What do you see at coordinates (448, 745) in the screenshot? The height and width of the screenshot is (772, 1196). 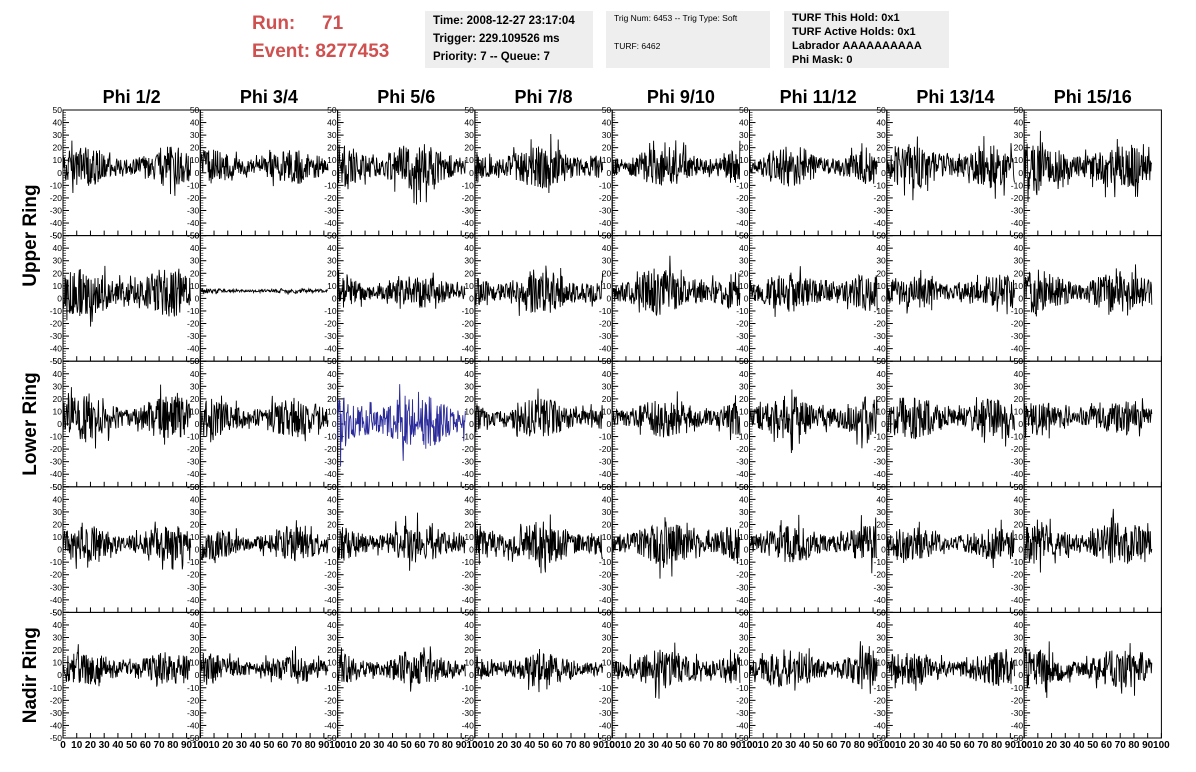 I see `x-tick-label: 80` at bounding box center [448, 745].